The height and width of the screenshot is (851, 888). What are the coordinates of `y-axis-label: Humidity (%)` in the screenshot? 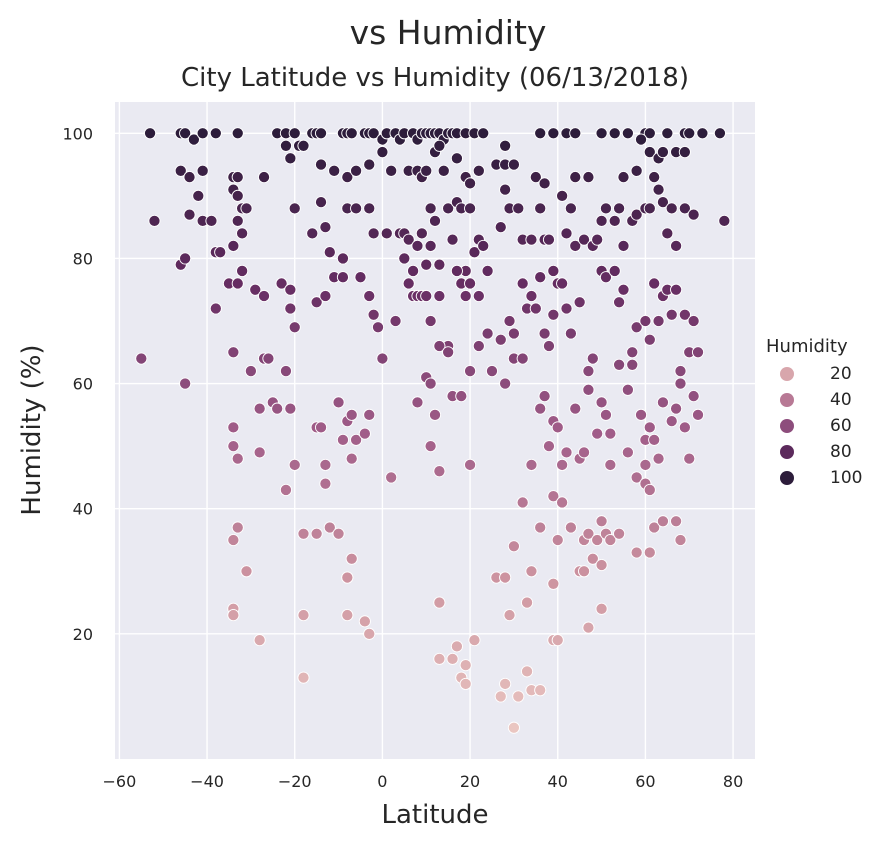 It's located at (32, 430).